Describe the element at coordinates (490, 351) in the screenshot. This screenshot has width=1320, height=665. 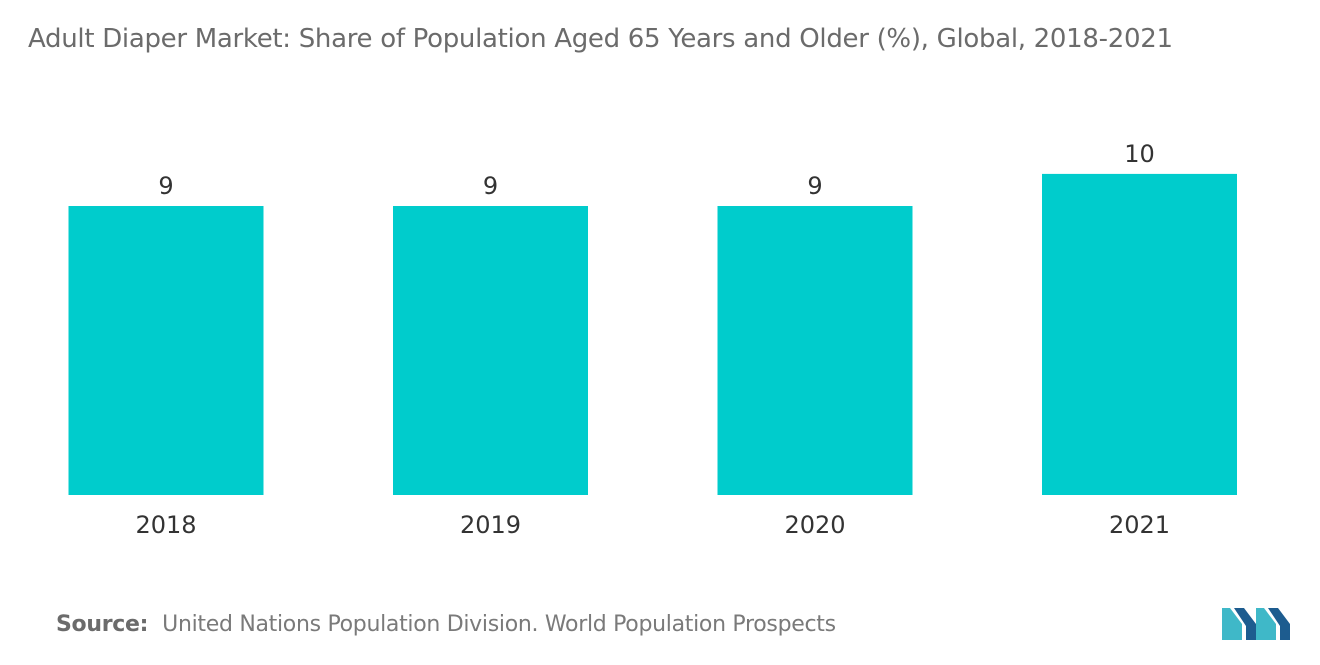
I see `bar-2019` at that location.